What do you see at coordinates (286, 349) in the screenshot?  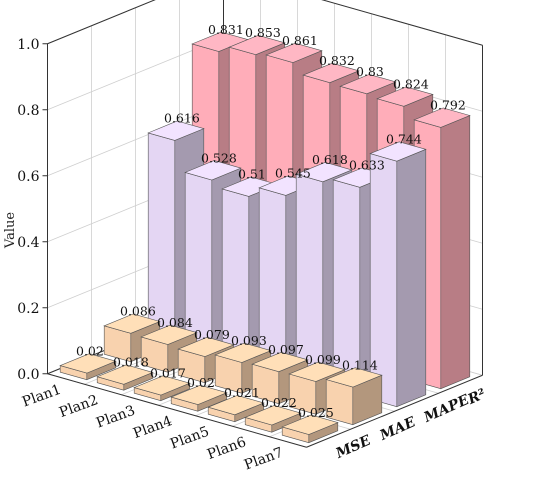 I see `data-label: 0.097` at bounding box center [286, 349].